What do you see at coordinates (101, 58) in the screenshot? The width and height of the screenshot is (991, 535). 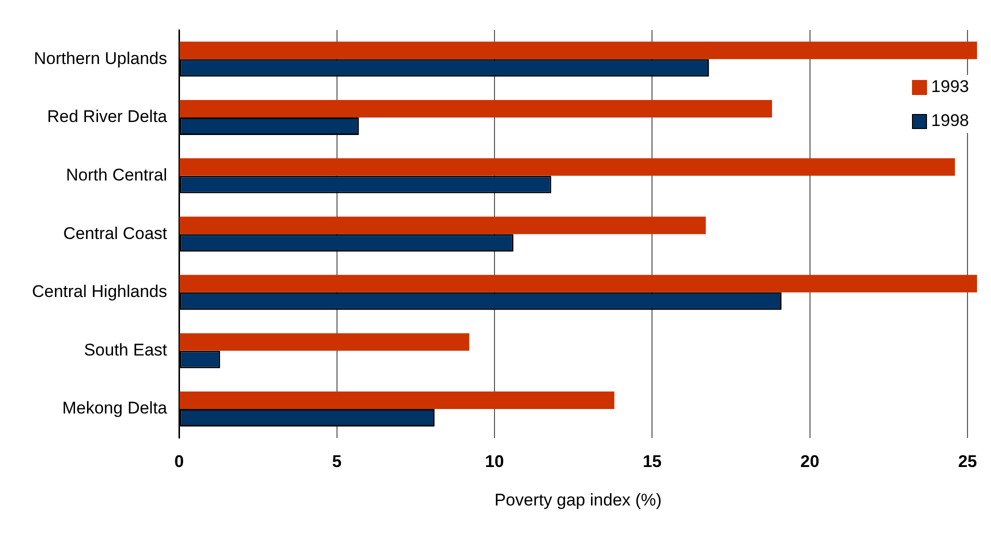 I see `y-tick-label: Northern Uplands` at bounding box center [101, 58].